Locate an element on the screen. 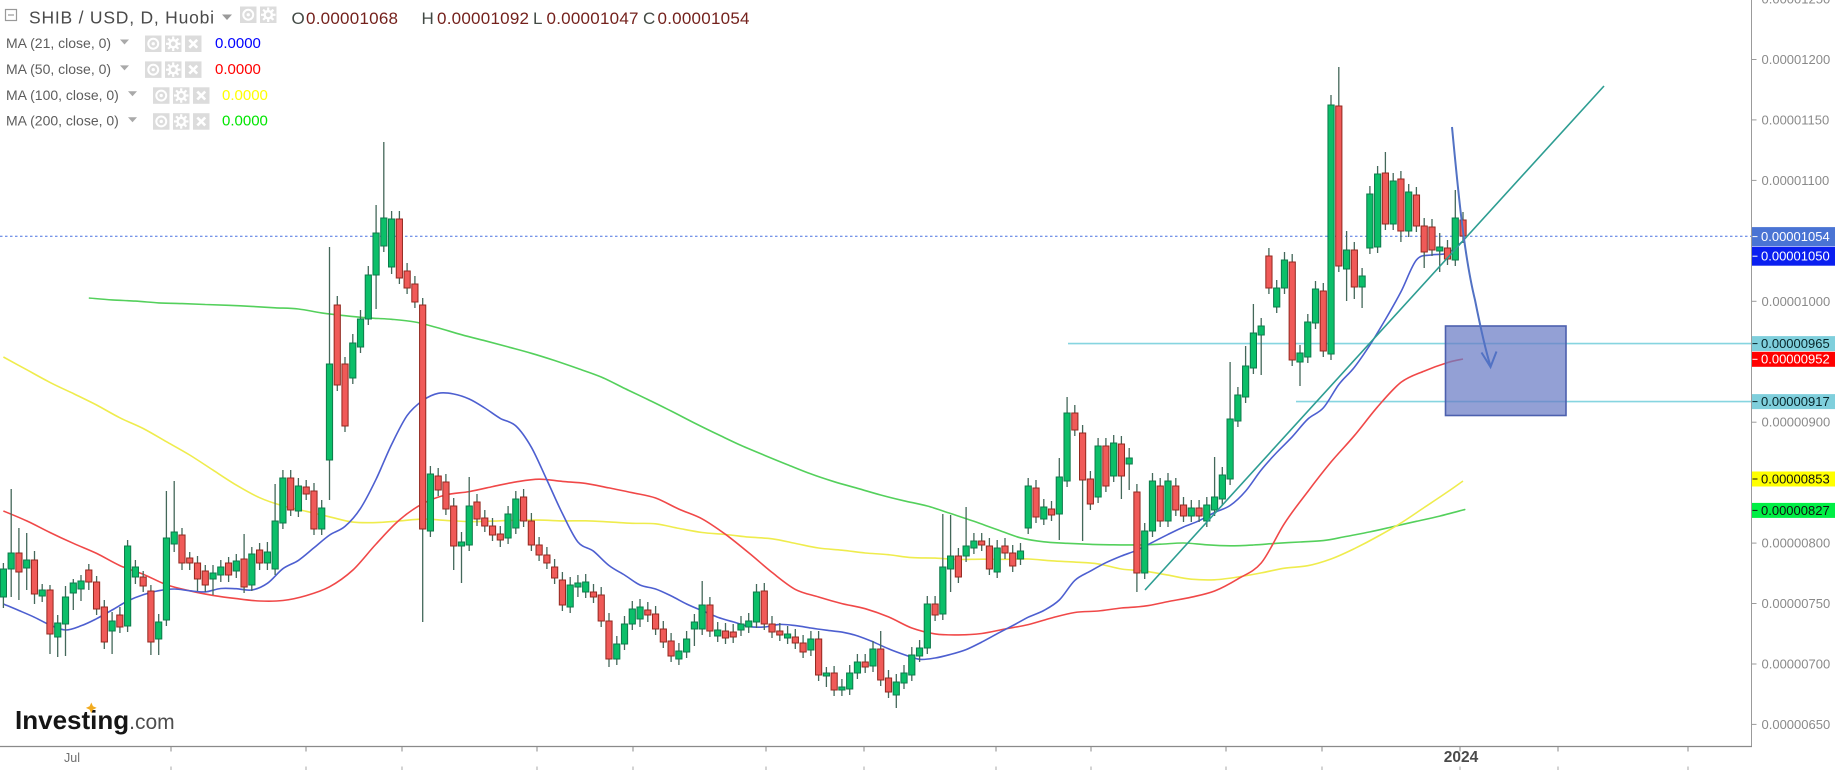 The height and width of the screenshot is (770, 1835). svg-text: H is located at coordinates (428, 18).